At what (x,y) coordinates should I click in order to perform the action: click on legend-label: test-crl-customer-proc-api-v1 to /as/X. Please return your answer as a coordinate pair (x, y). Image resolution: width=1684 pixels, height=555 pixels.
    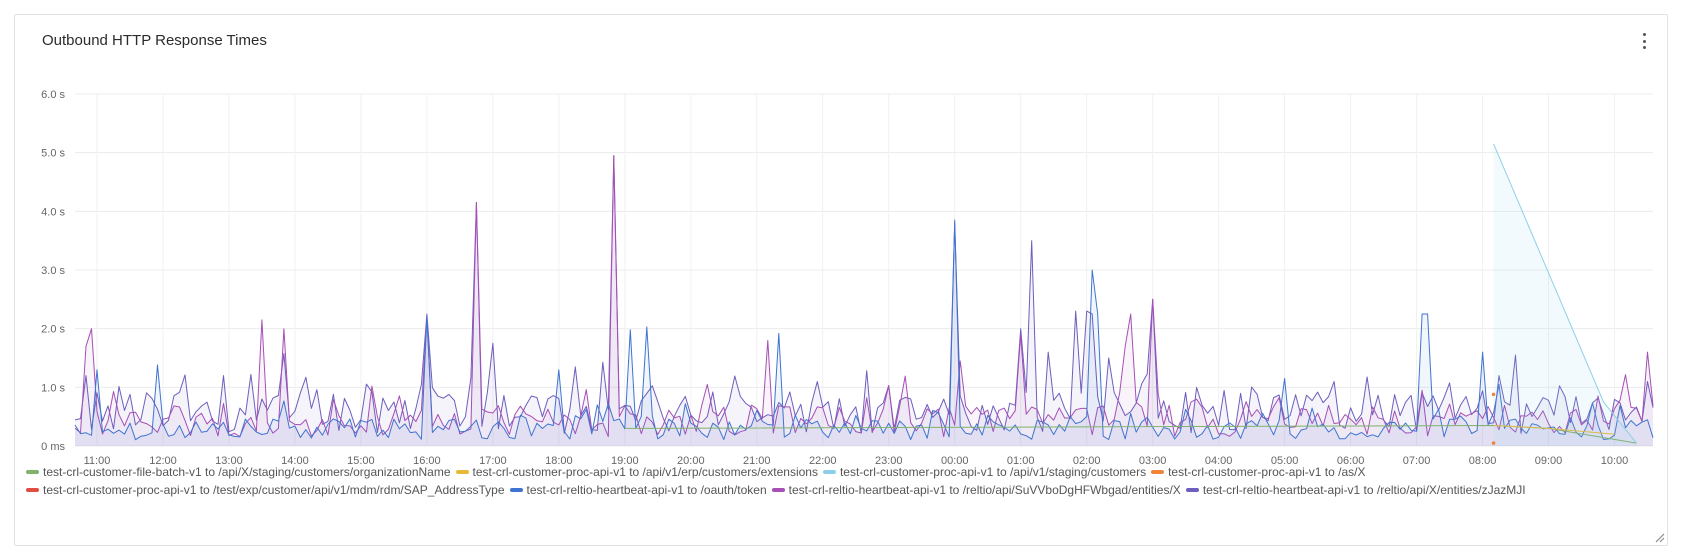
    Looking at the image, I should click on (1267, 472).